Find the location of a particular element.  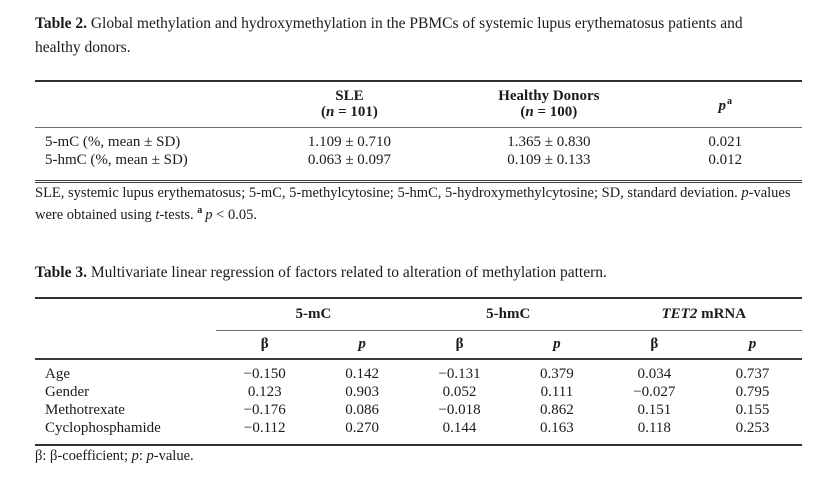

table3-data-cell: 0.163 is located at coordinates (557, 428).